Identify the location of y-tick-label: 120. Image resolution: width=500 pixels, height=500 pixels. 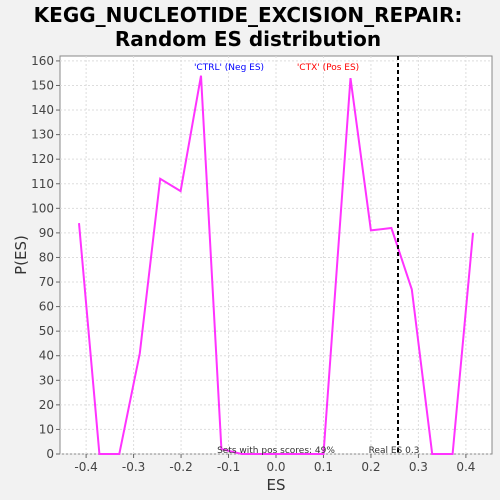
(42, 159).